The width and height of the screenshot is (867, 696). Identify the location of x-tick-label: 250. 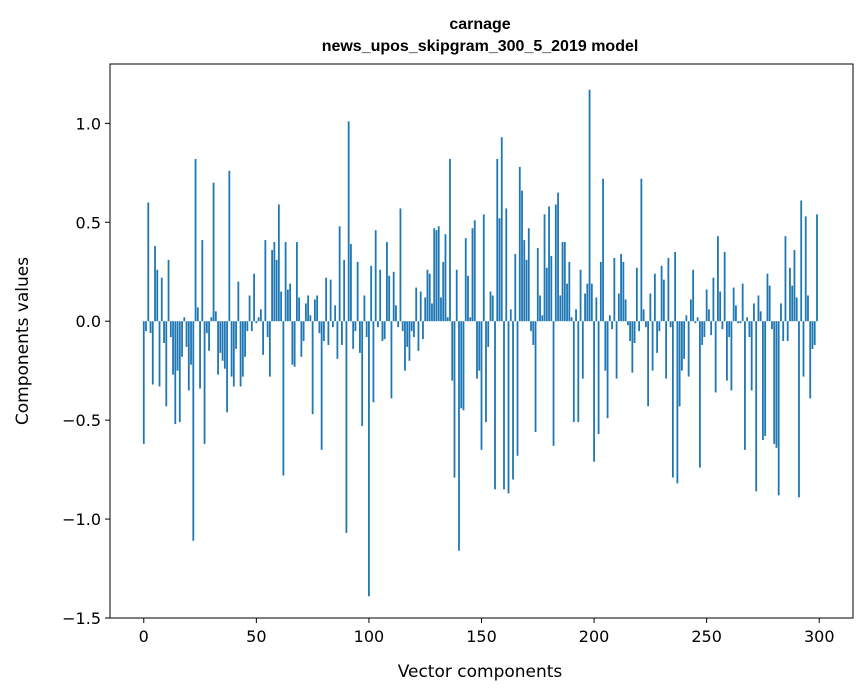
(706, 636).